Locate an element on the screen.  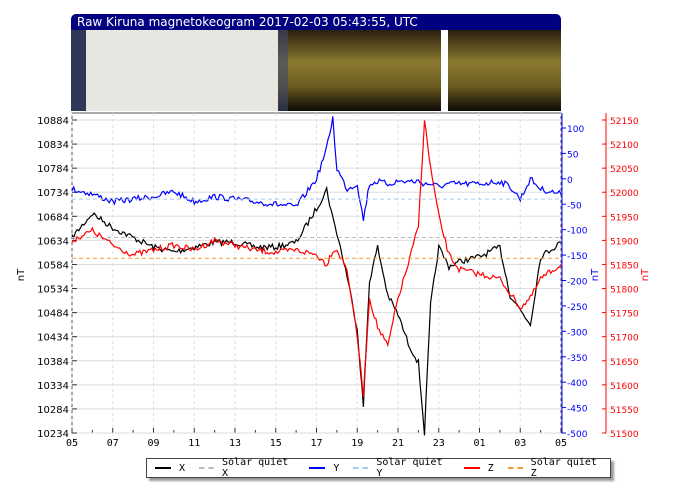
right2-tick-label: 51750 is located at coordinates (624, 315).